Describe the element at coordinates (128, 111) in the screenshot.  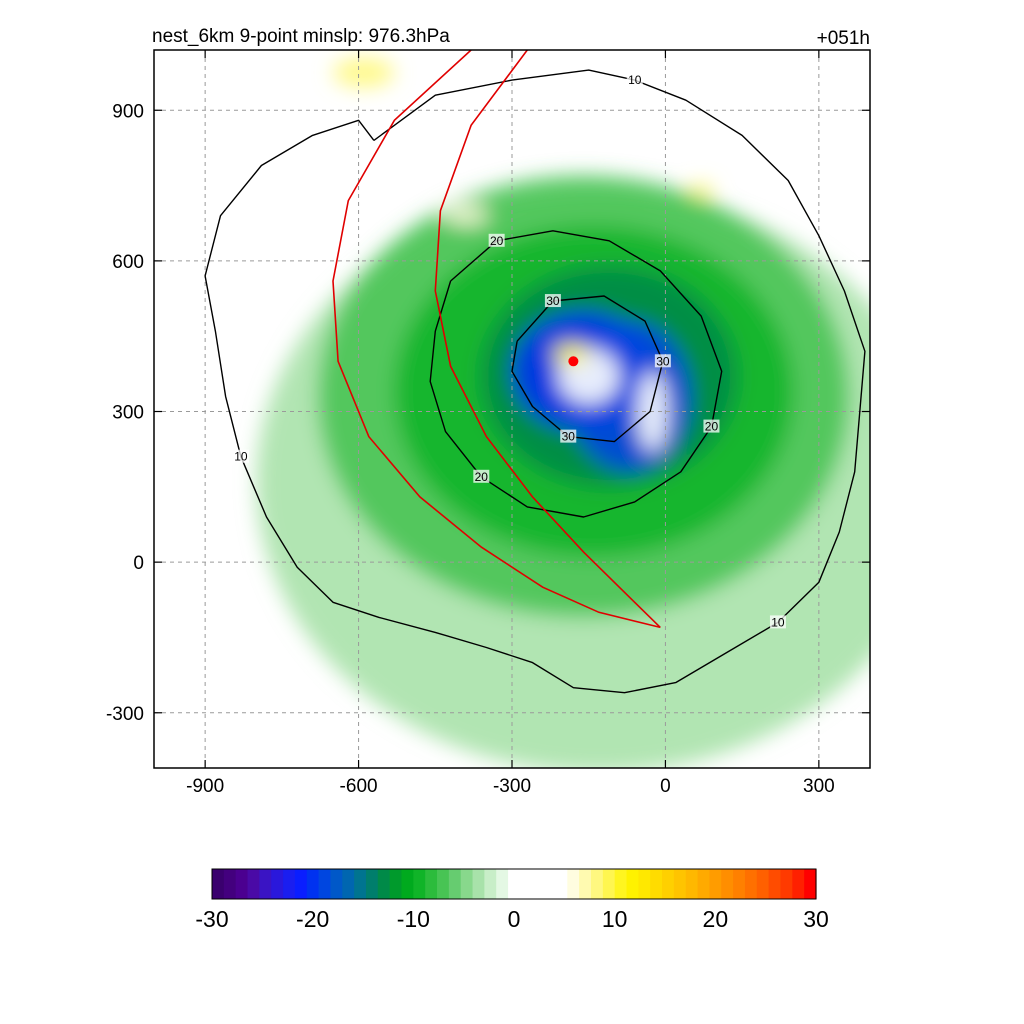
I see `y-tick-label: 900` at that location.